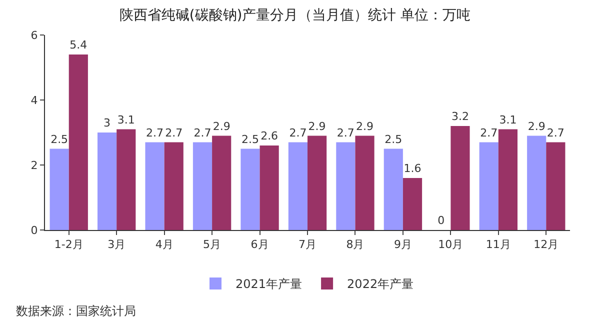 The height and width of the screenshot is (330, 590). I want to click on x-tick-label: 6月, so click(259, 245).